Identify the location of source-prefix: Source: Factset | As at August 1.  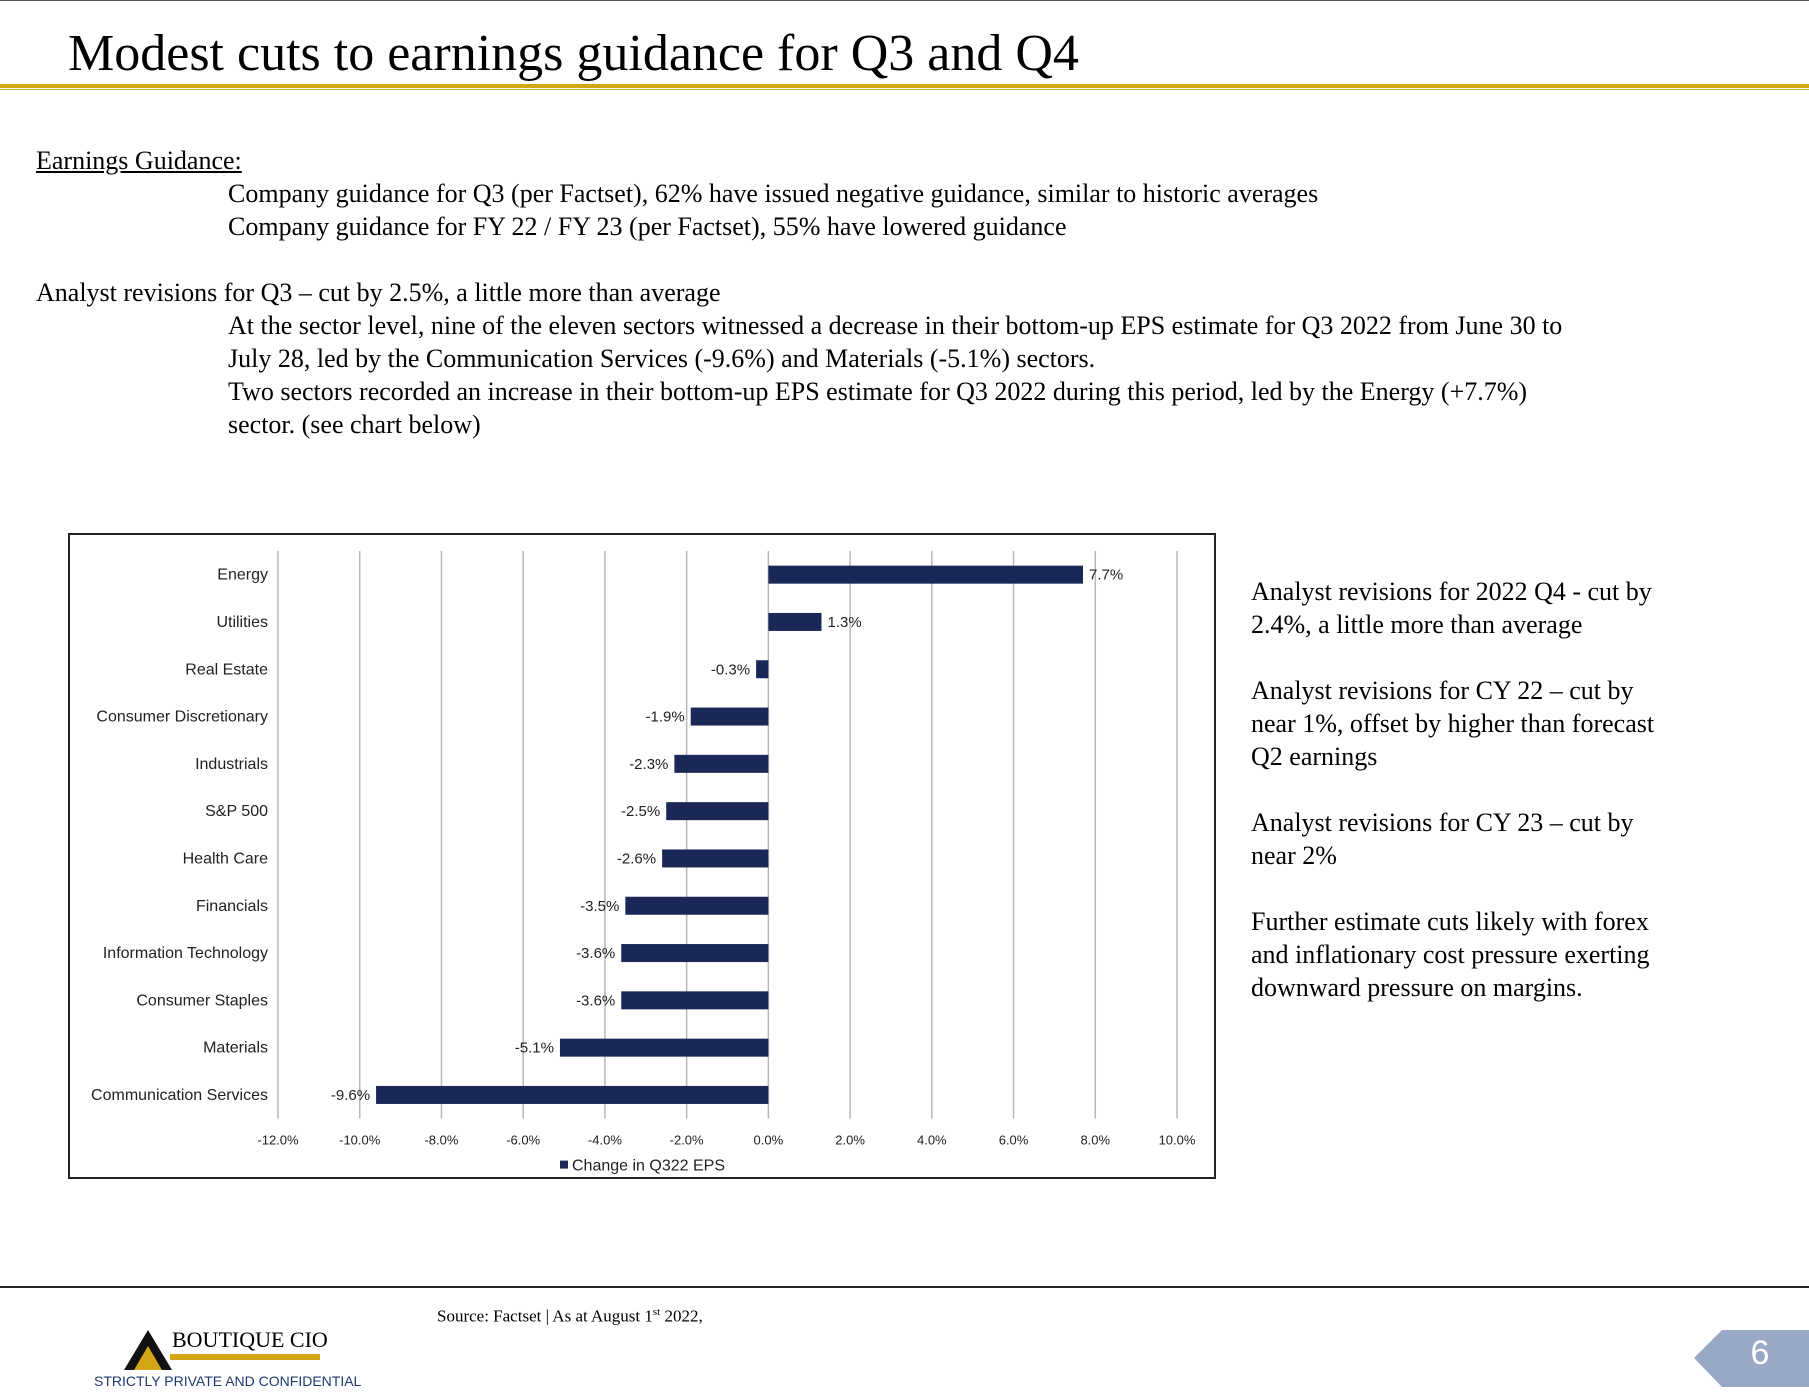
(545, 1316).